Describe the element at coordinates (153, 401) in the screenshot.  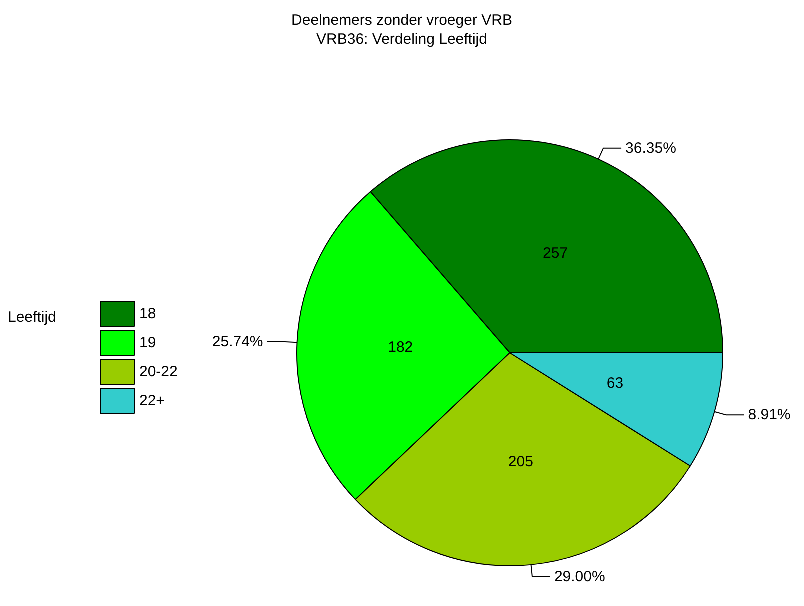
I see `legend-label: 22+` at that location.